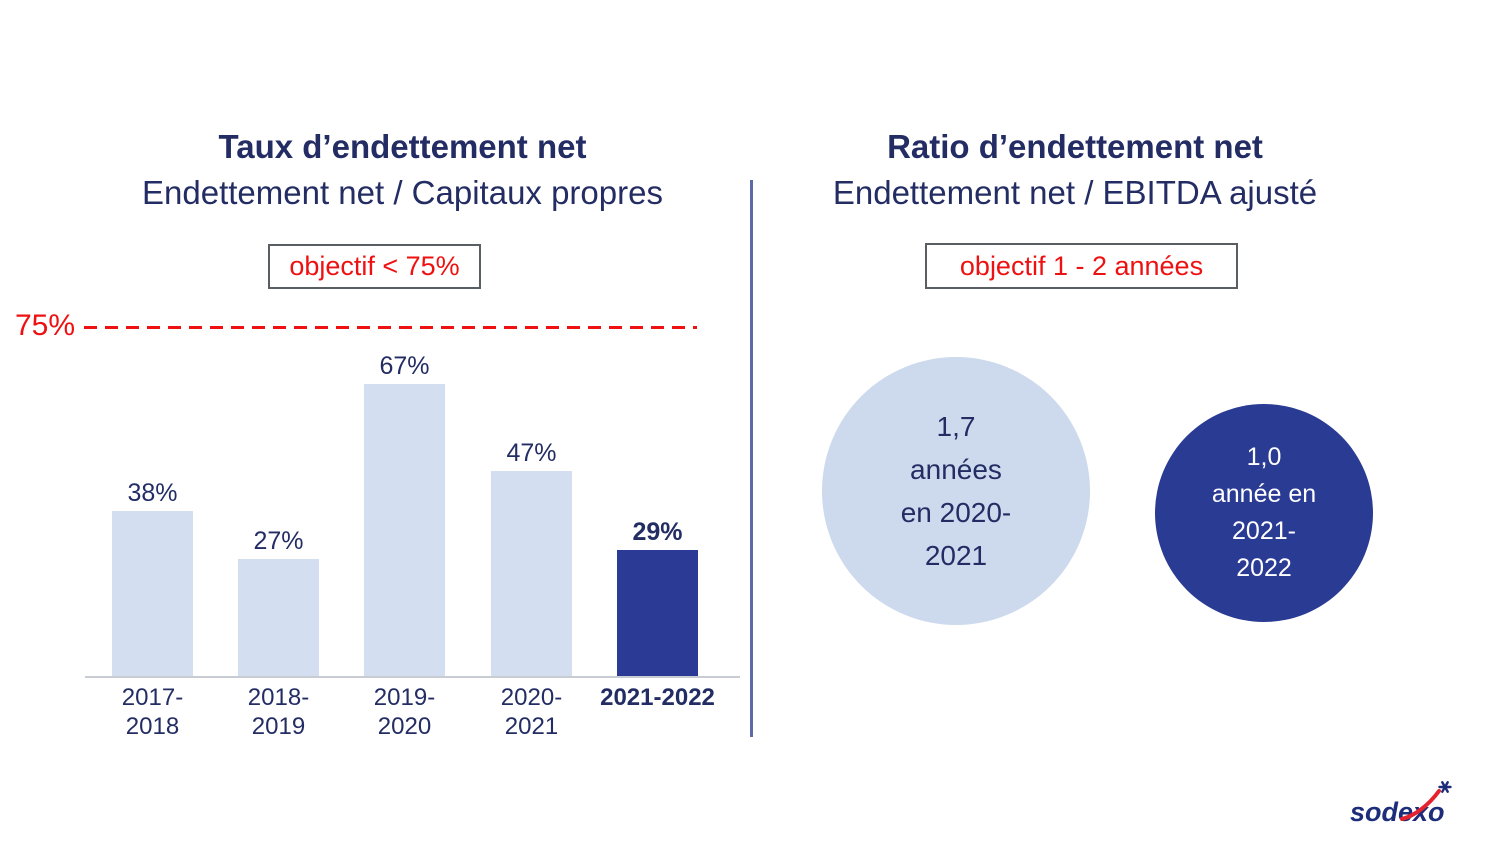  Describe the element at coordinates (1420, 805) in the screenshot. I see `logo-swoosh-icon` at that location.